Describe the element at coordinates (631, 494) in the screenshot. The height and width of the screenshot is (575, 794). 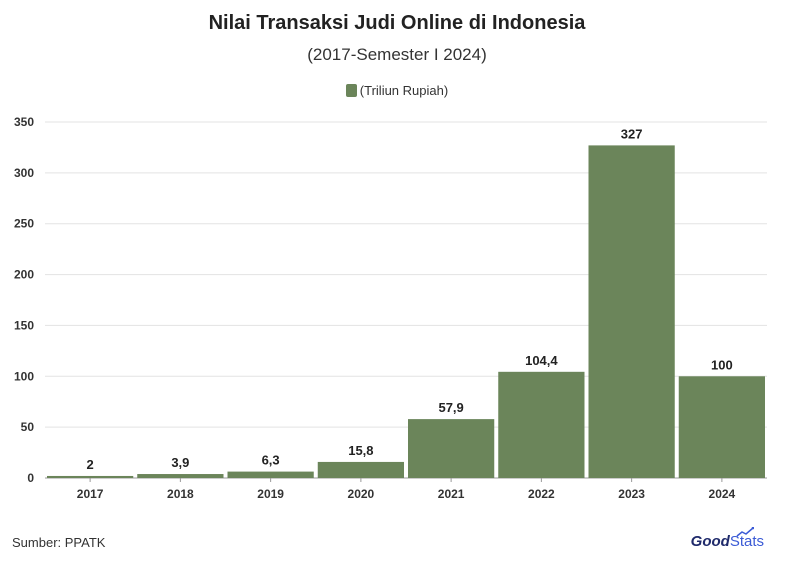
I see `x-tick-label: 2023` at that location.